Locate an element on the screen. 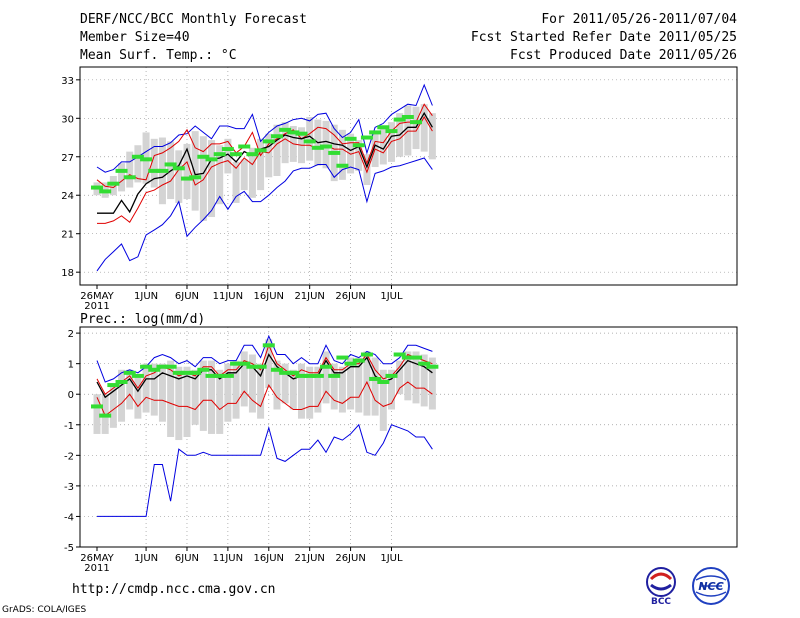  refer-date-label: Fcst Started Refer Date 2011/05/25 is located at coordinates (603, 37).